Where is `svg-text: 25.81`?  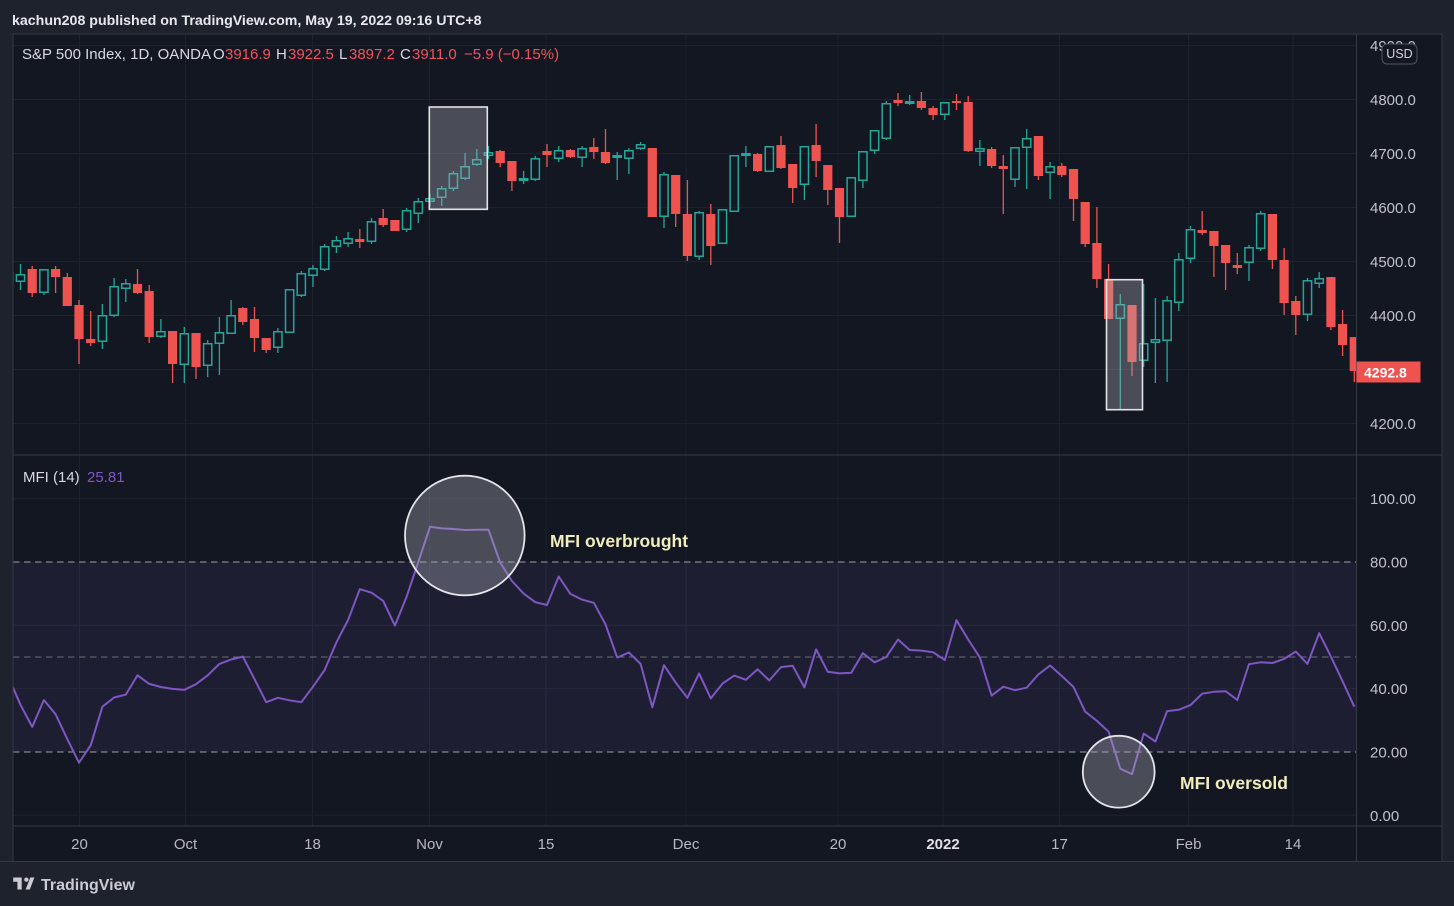
svg-text: 25.81 is located at coordinates (106, 477).